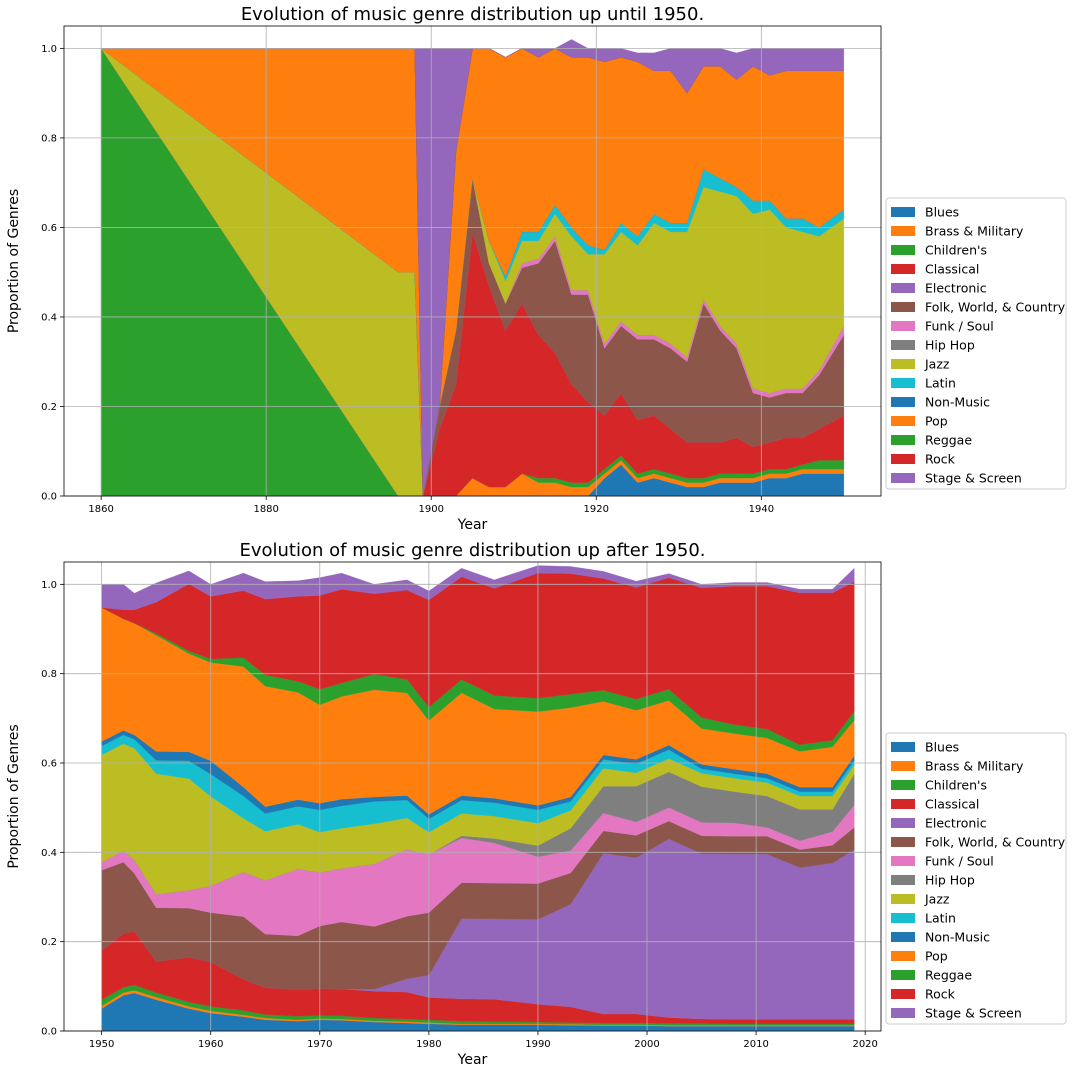  I want to click on x-tick-label: 1980, so click(428, 1044).